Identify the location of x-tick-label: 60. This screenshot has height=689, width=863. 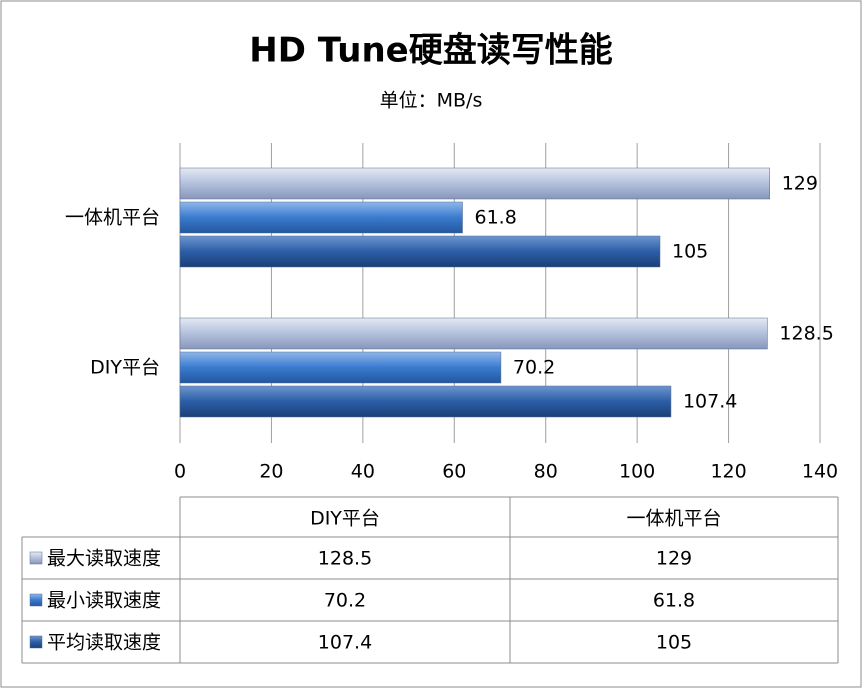
(454, 472).